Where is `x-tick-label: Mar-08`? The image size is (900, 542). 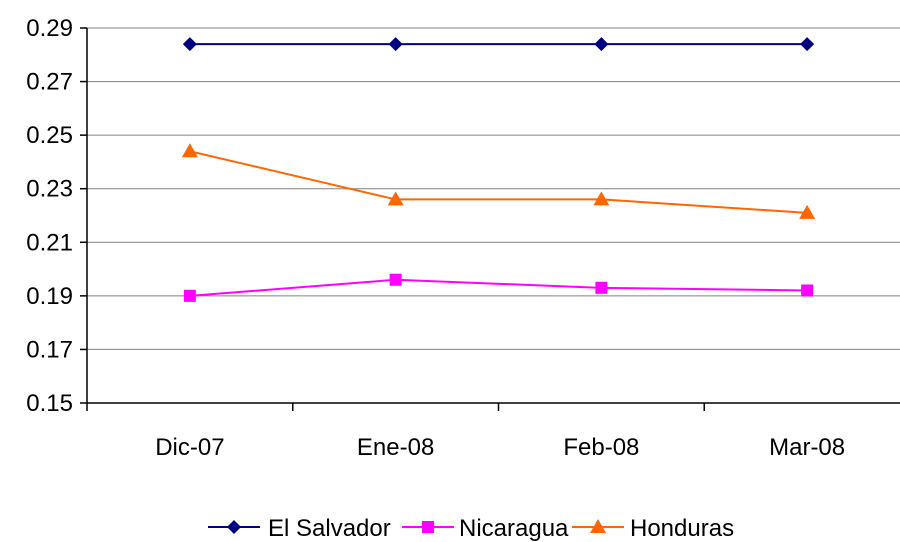 x-tick-label: Mar-08 is located at coordinates (807, 447).